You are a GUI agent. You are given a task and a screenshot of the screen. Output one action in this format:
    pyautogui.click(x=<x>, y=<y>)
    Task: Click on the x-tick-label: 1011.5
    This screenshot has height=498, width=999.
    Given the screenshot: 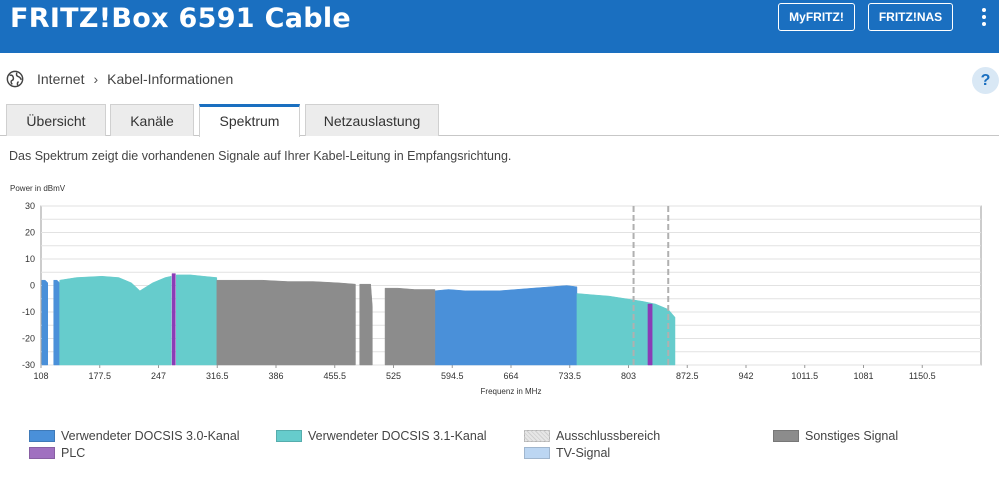 What is the action you would take?
    pyautogui.click(x=804, y=376)
    